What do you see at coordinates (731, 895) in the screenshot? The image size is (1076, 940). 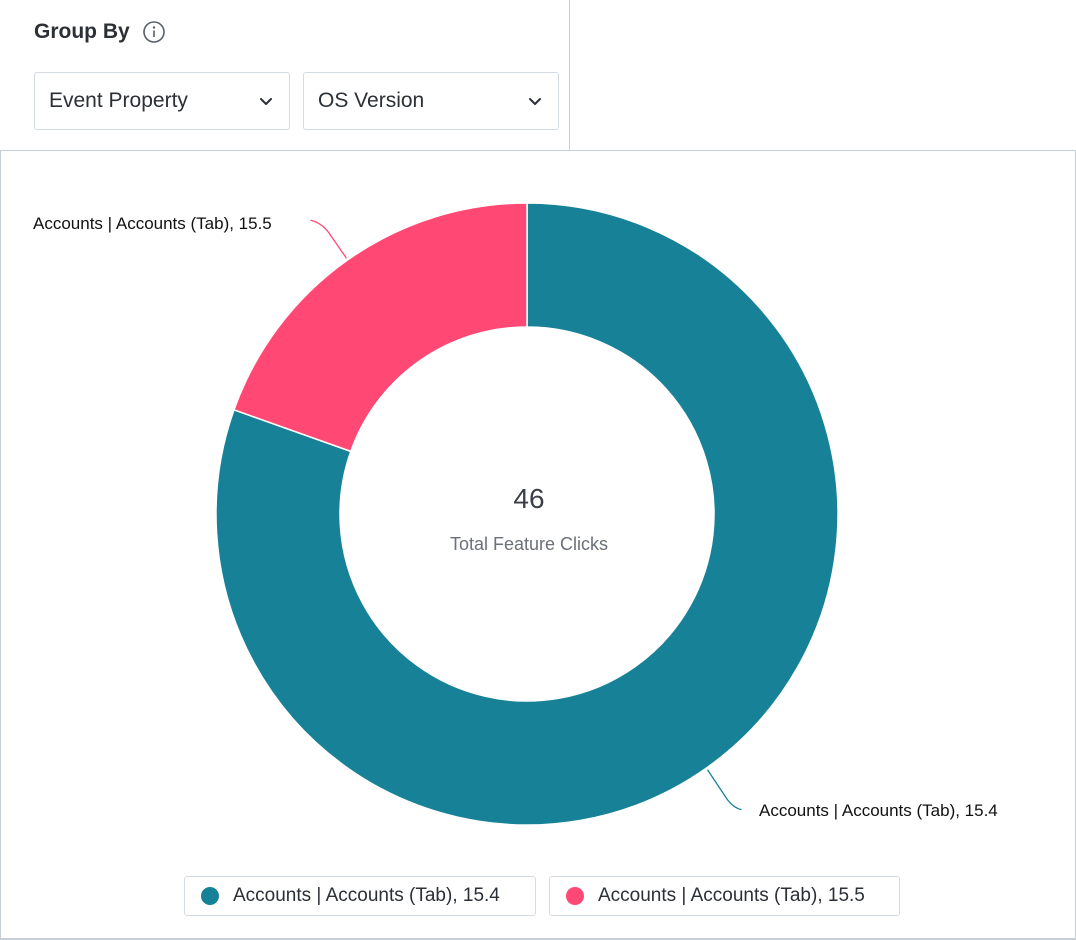 I see `legend-label: Accounts | Accounts (Tab), 15.5` at bounding box center [731, 895].